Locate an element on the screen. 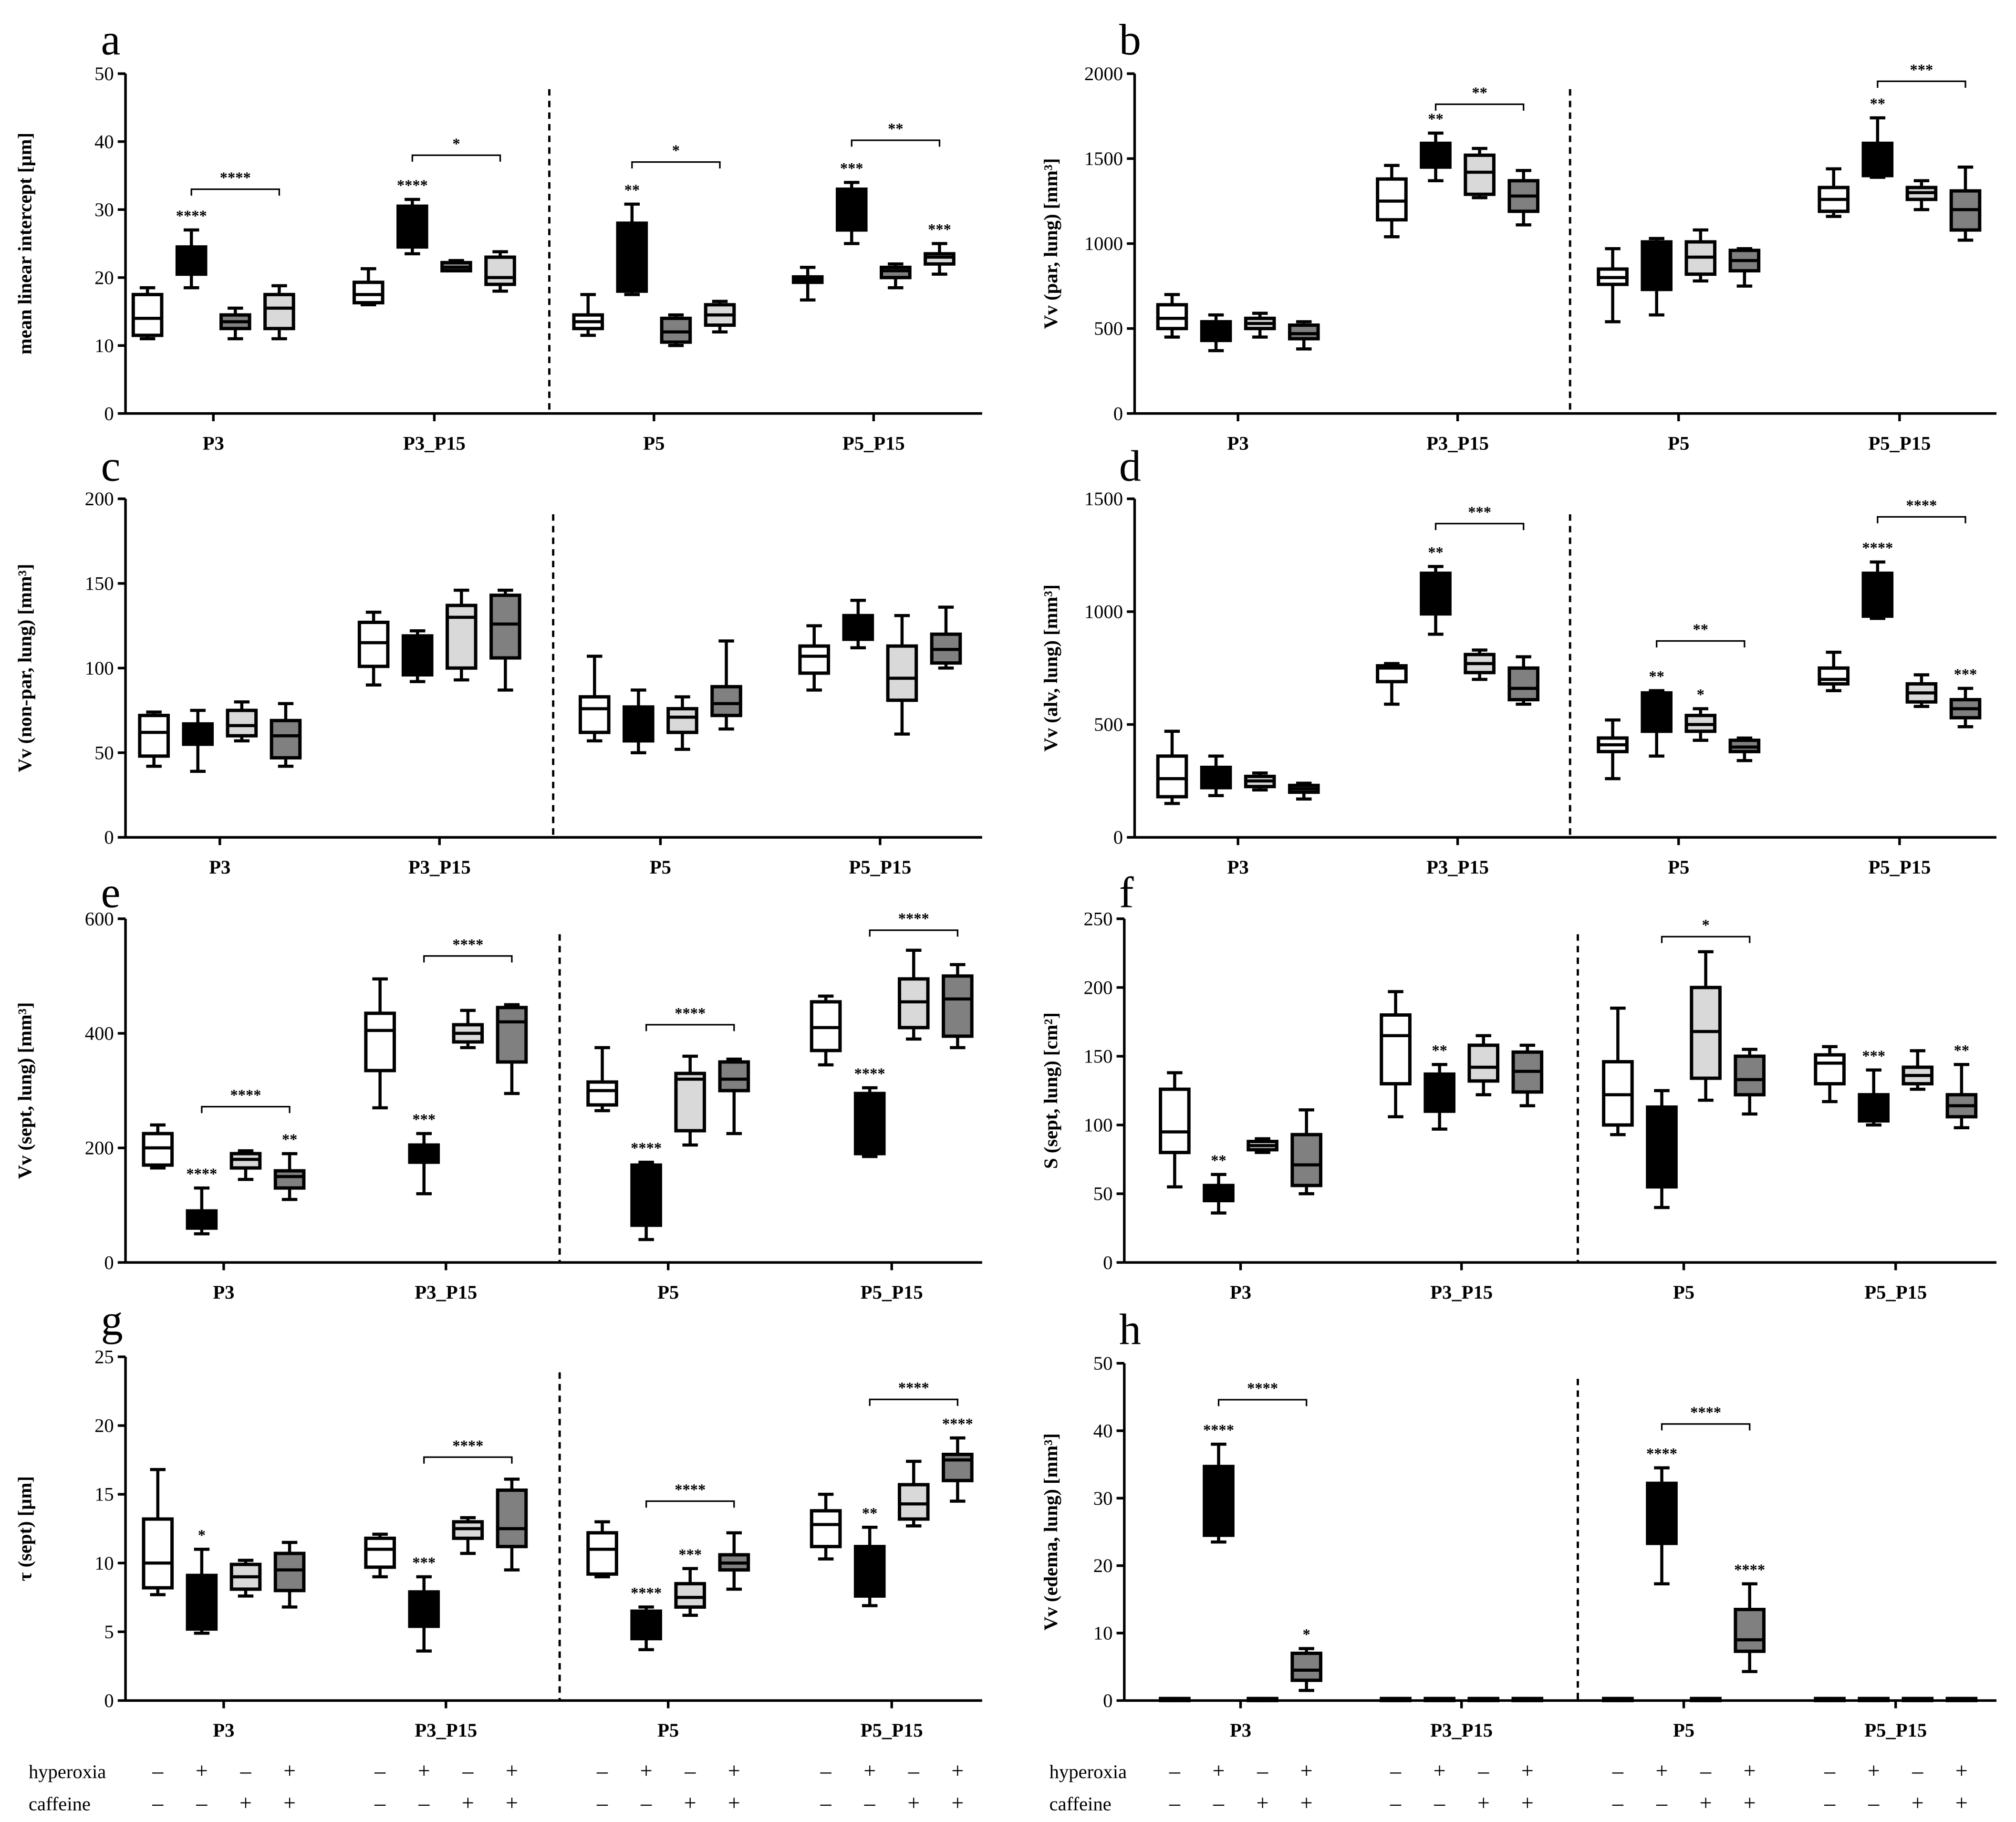  panel-letter: b is located at coordinates (1130, 39).